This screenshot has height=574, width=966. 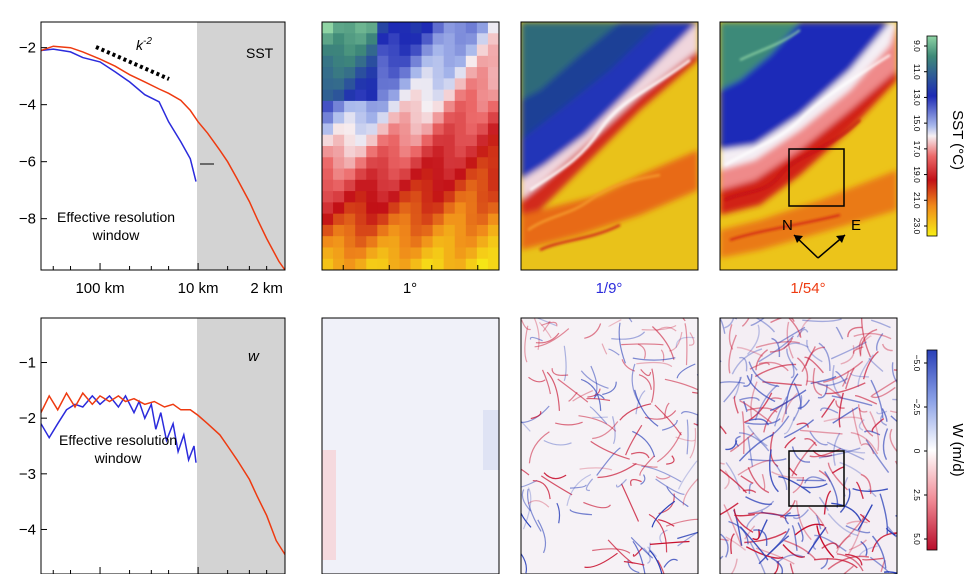 I want to click on w-map-fine, so click(x=808, y=445).